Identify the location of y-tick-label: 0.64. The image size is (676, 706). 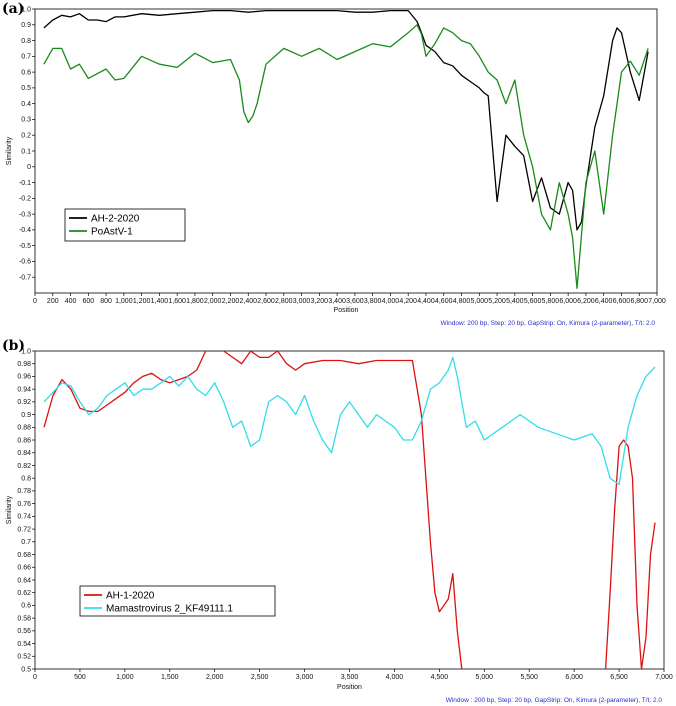
(24, 580).